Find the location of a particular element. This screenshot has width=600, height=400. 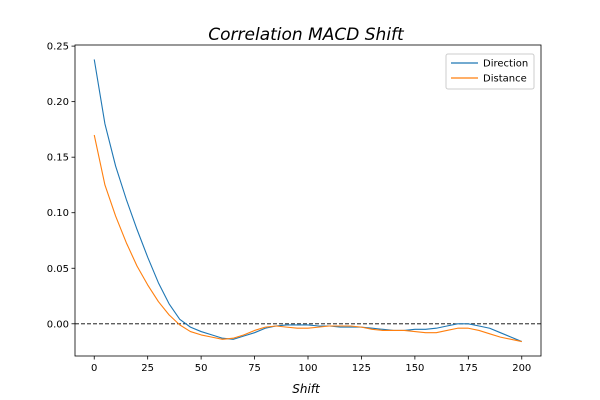

legend: Direction Distance is located at coordinates (490, 71).